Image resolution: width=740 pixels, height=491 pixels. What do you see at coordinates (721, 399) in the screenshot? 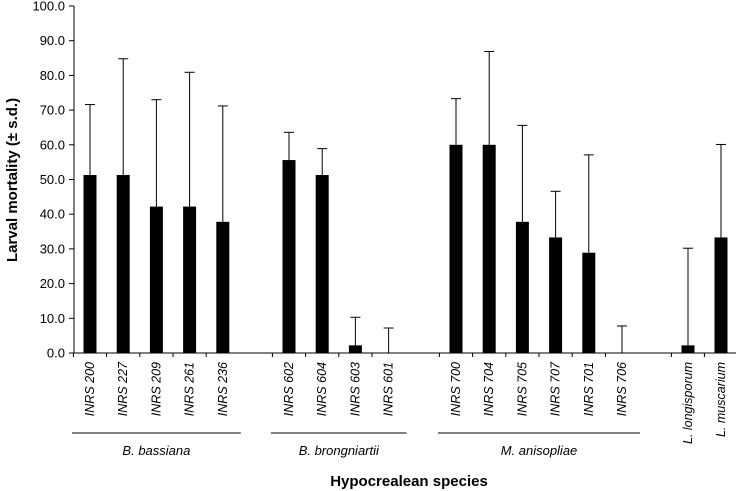
I see `category-label: L. muscarium` at bounding box center [721, 399].